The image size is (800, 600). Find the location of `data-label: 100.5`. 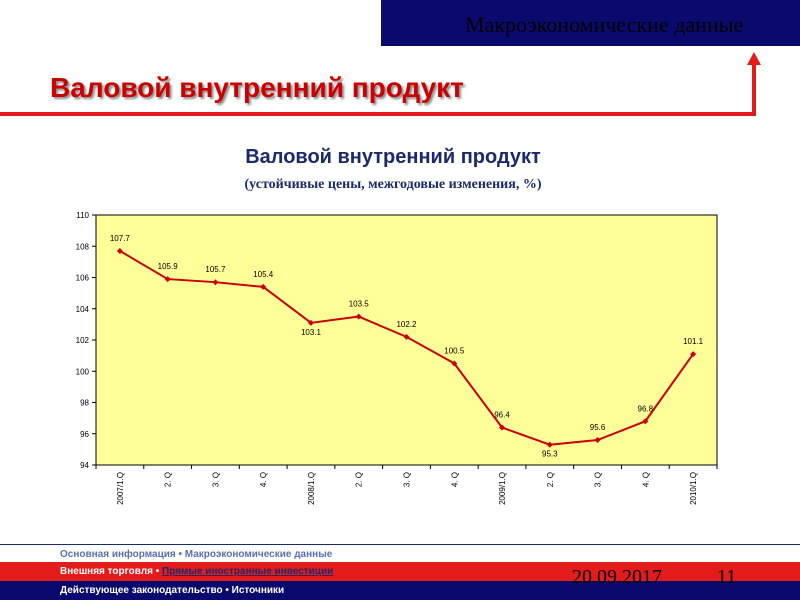

data-label: 100.5 is located at coordinates (454, 350).